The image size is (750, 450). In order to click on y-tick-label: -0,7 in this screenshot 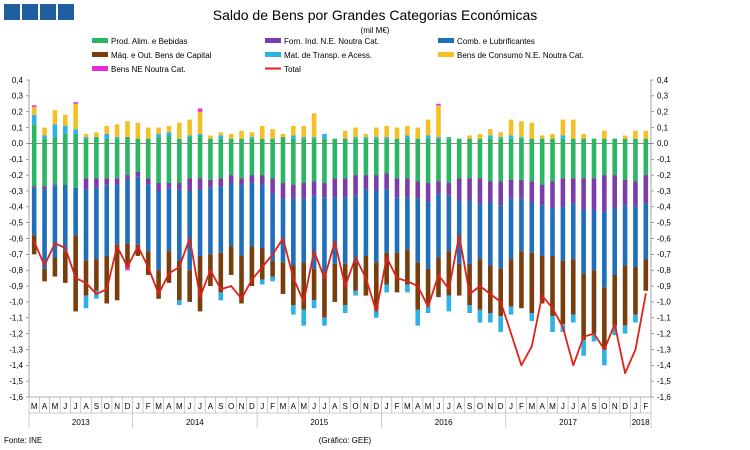, I will do `click(664, 254)`.